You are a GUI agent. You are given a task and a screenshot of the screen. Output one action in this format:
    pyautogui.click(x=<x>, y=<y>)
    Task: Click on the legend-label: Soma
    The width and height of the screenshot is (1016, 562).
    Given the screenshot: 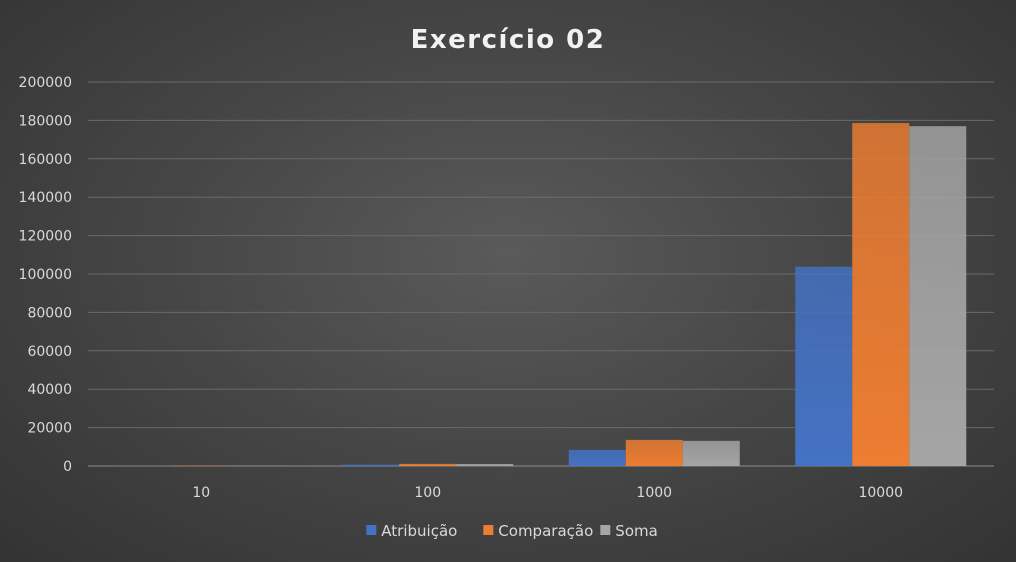 What is the action you would take?
    pyautogui.click(x=636, y=531)
    